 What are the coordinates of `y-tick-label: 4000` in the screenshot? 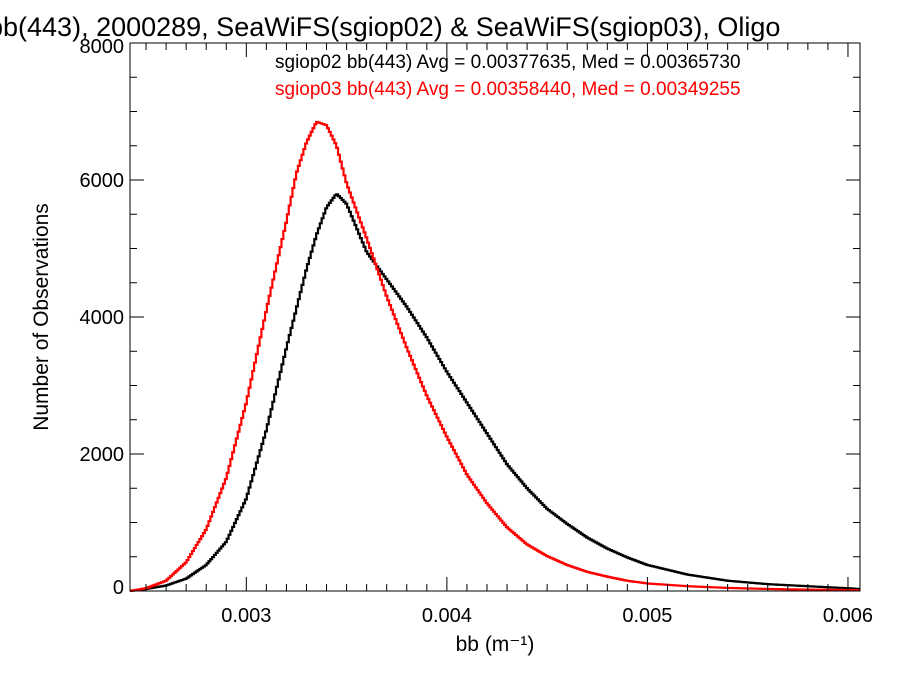 It's located at (102, 318).